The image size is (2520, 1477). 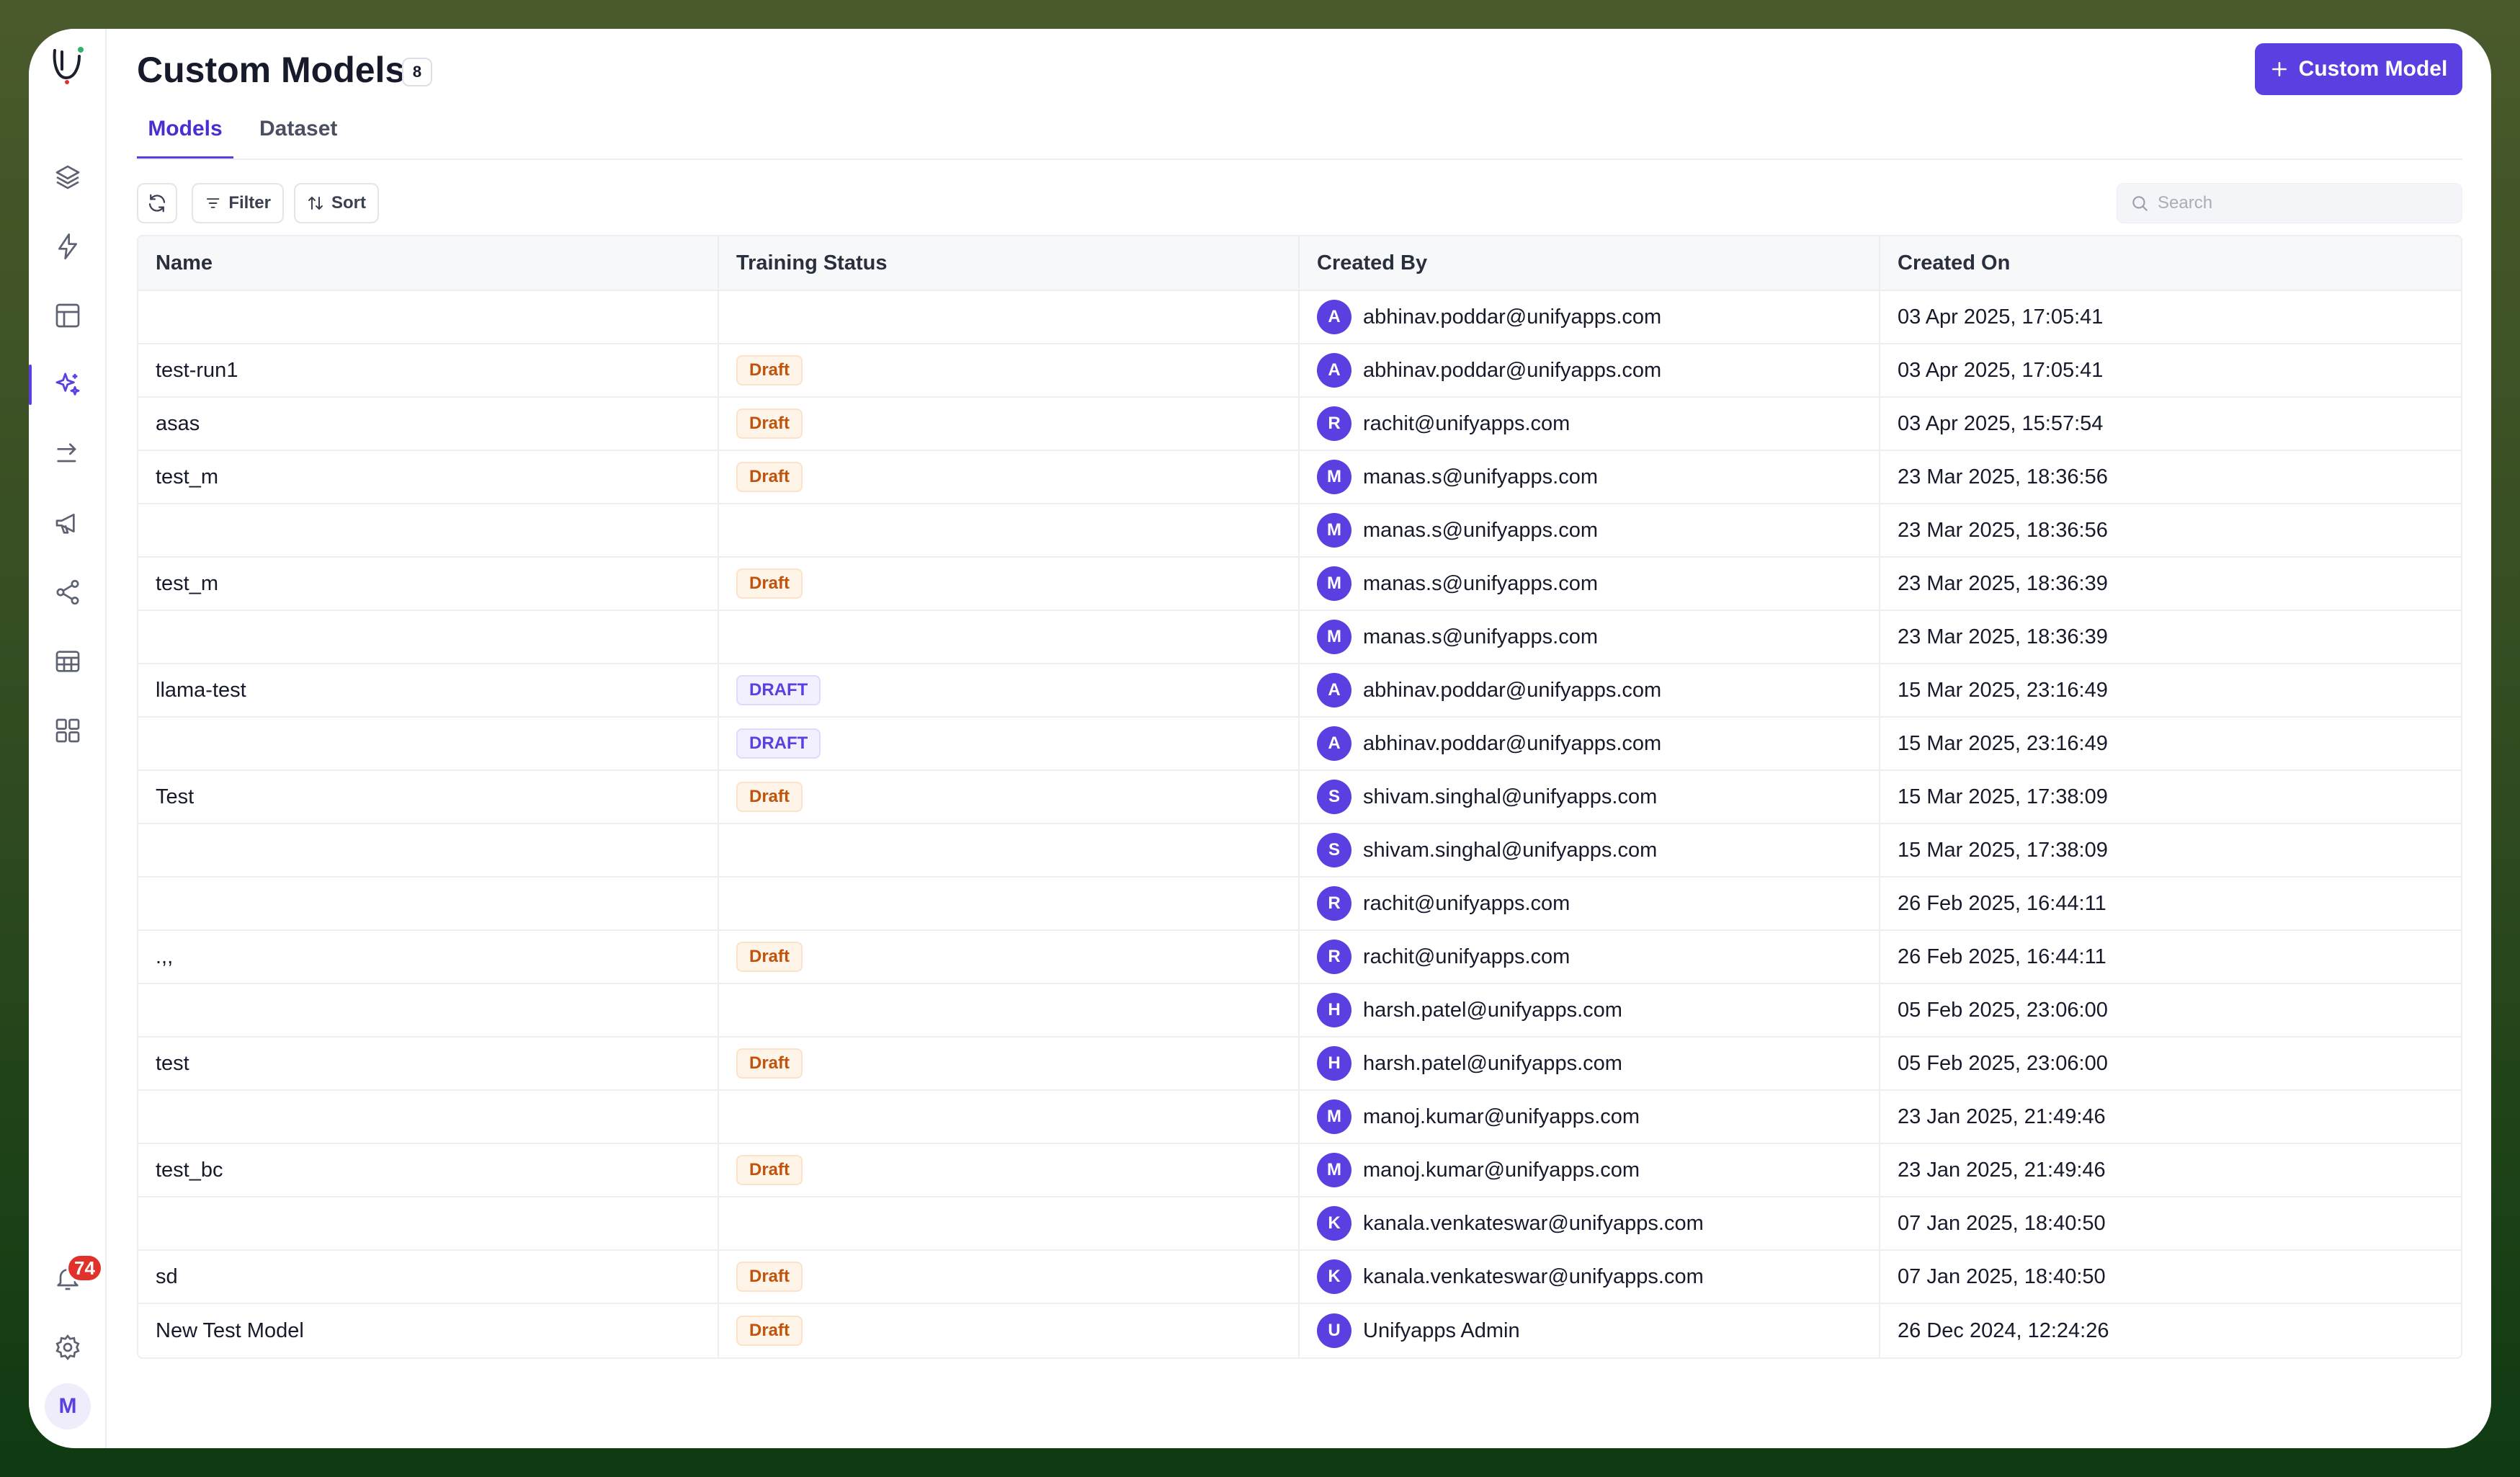 What do you see at coordinates (1590, 1330) in the screenshot?
I see `cell-created-by: U Unifyapps Admin` at bounding box center [1590, 1330].